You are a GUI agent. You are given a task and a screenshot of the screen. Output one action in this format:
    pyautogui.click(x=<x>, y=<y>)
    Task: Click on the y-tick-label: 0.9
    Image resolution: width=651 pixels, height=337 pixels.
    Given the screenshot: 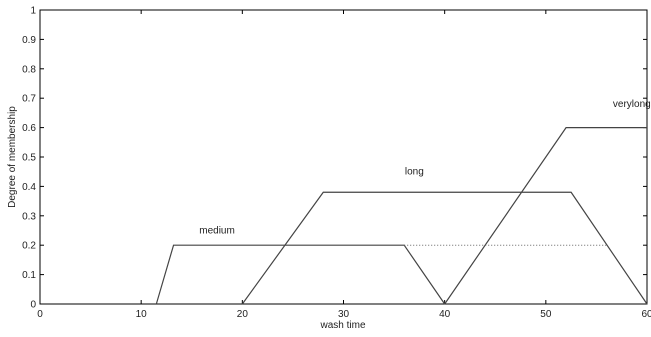 What is the action you would take?
    pyautogui.click(x=29, y=40)
    